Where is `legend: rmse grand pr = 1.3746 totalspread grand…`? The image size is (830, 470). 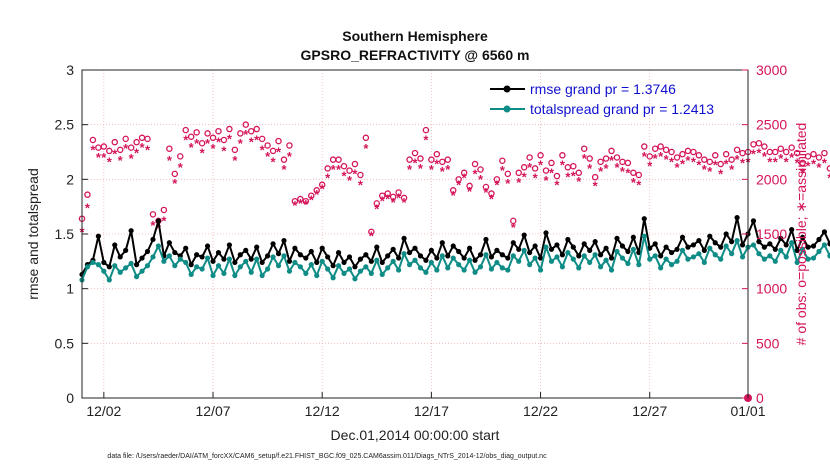 legend: rmse grand pr = 1.3746 totalspread grand… is located at coordinates (602, 99).